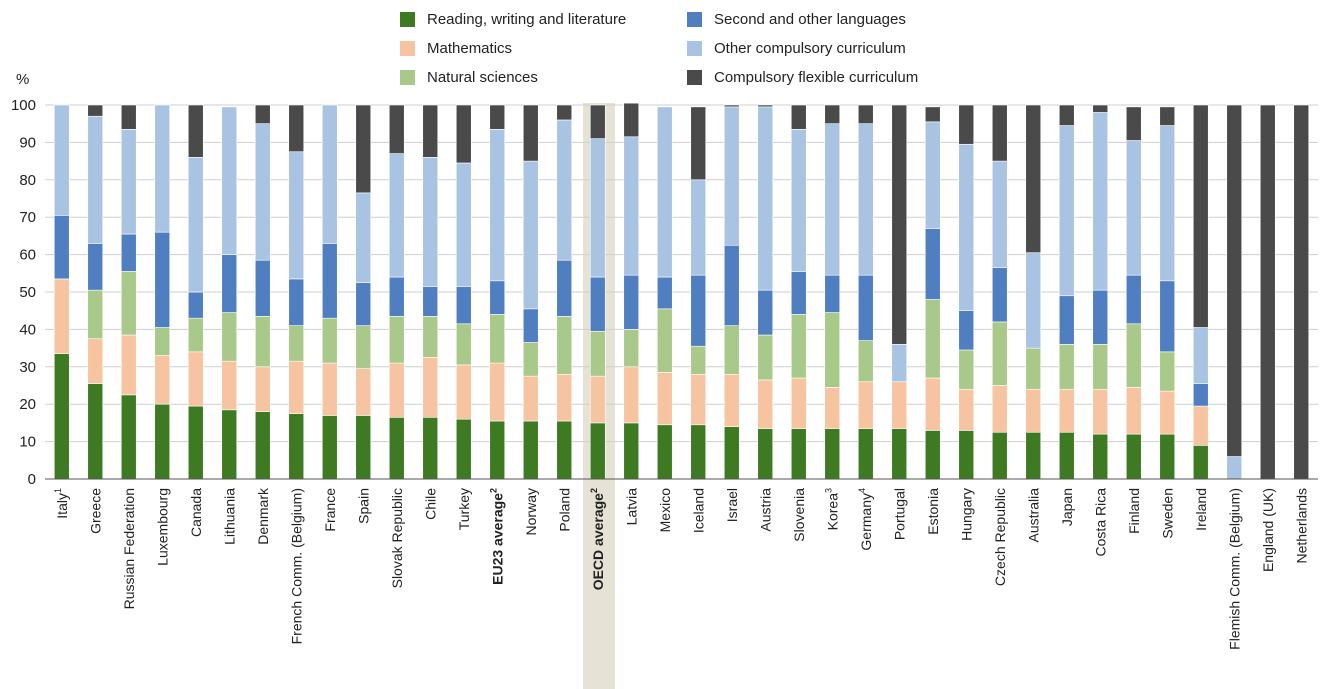  What do you see at coordinates (330, 510) in the screenshot?
I see `x-tick-label: France` at bounding box center [330, 510].